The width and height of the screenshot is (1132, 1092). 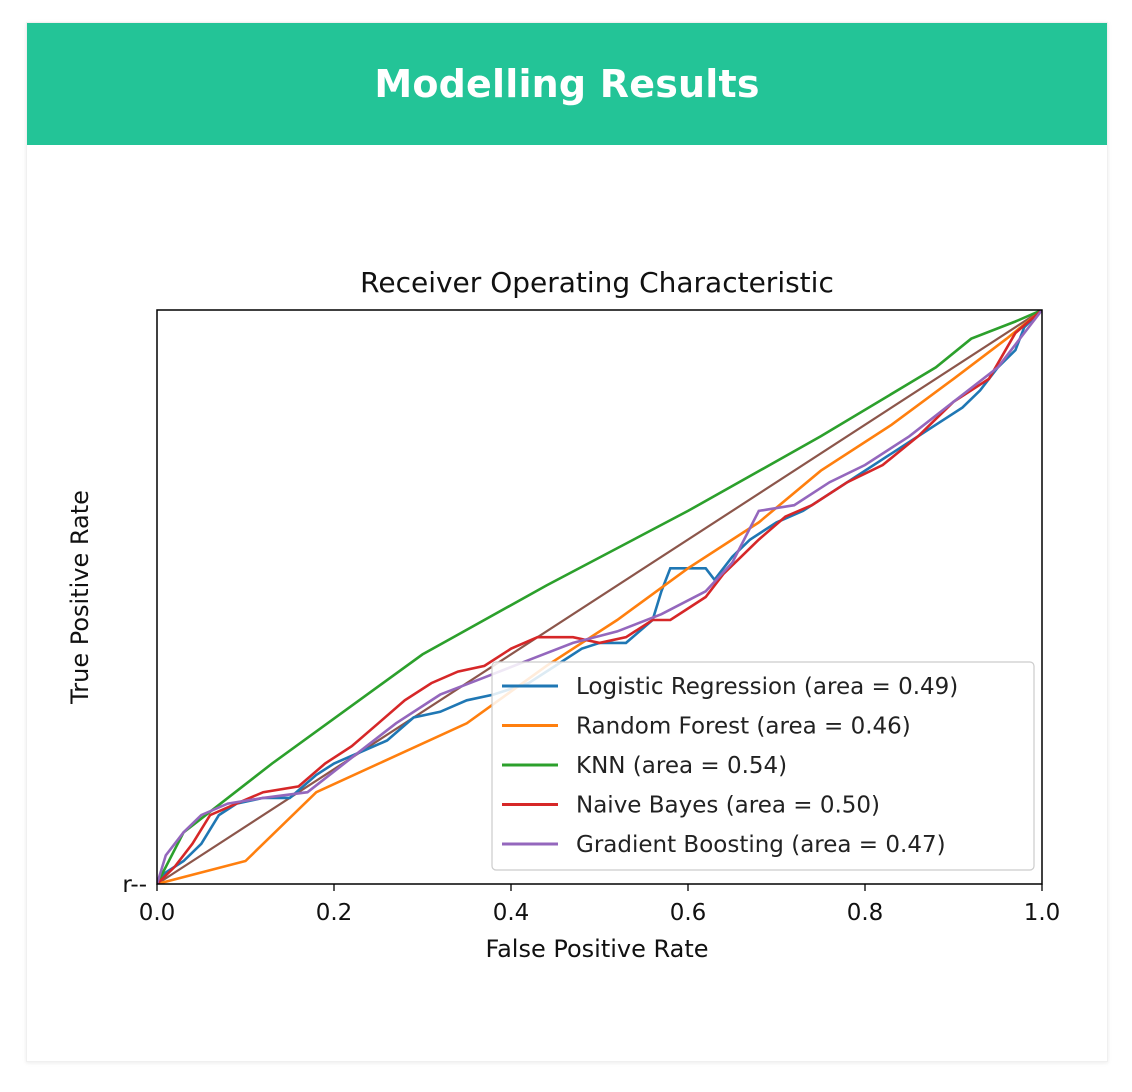 I want to click on x-tick-label: 0.2, so click(x=334, y=913).